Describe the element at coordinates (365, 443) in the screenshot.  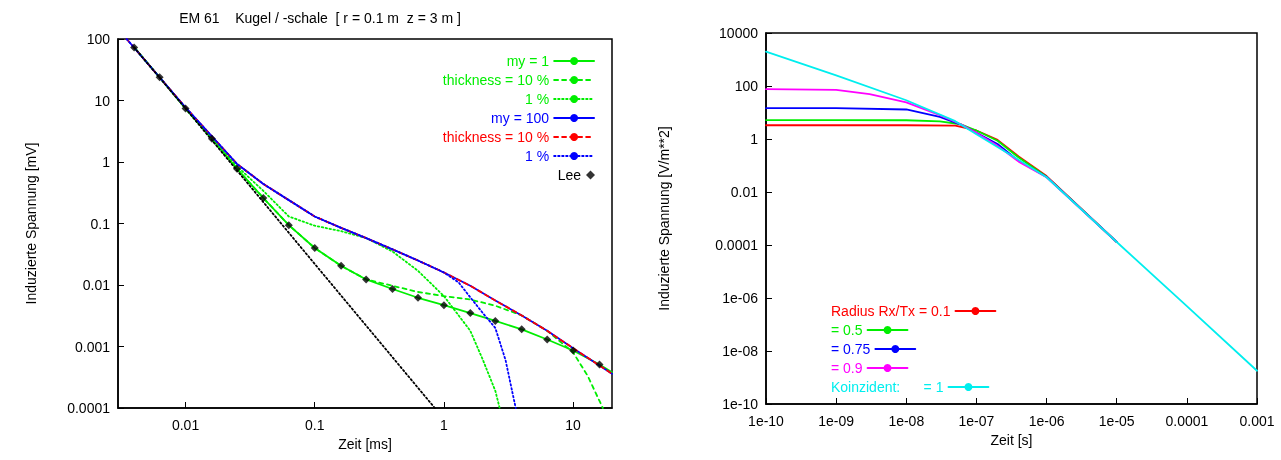
I see `x-axis-title: Zeit [ms]` at that location.